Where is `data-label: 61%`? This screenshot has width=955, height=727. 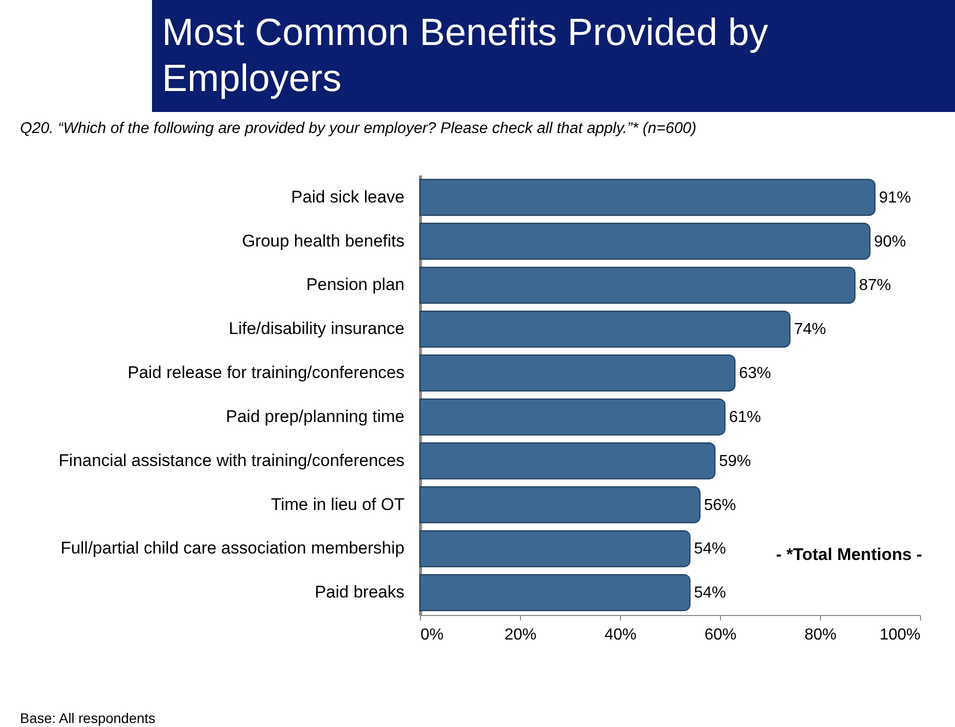 data-label: 61% is located at coordinates (745, 417).